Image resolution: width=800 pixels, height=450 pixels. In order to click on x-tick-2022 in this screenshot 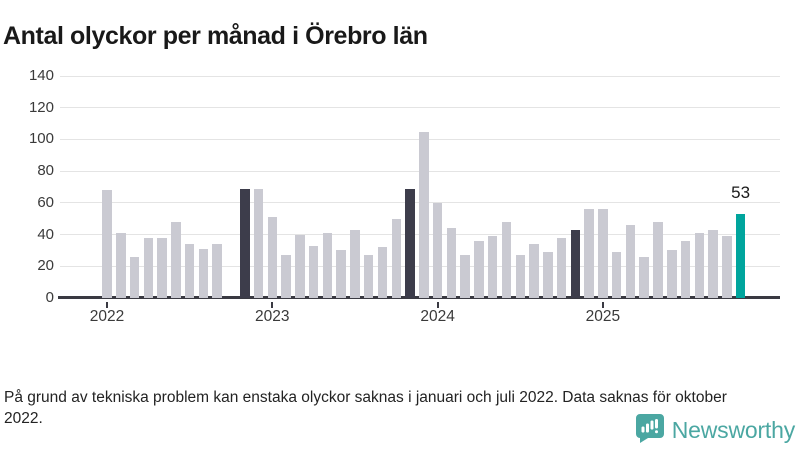, I will do `click(107, 305)`.